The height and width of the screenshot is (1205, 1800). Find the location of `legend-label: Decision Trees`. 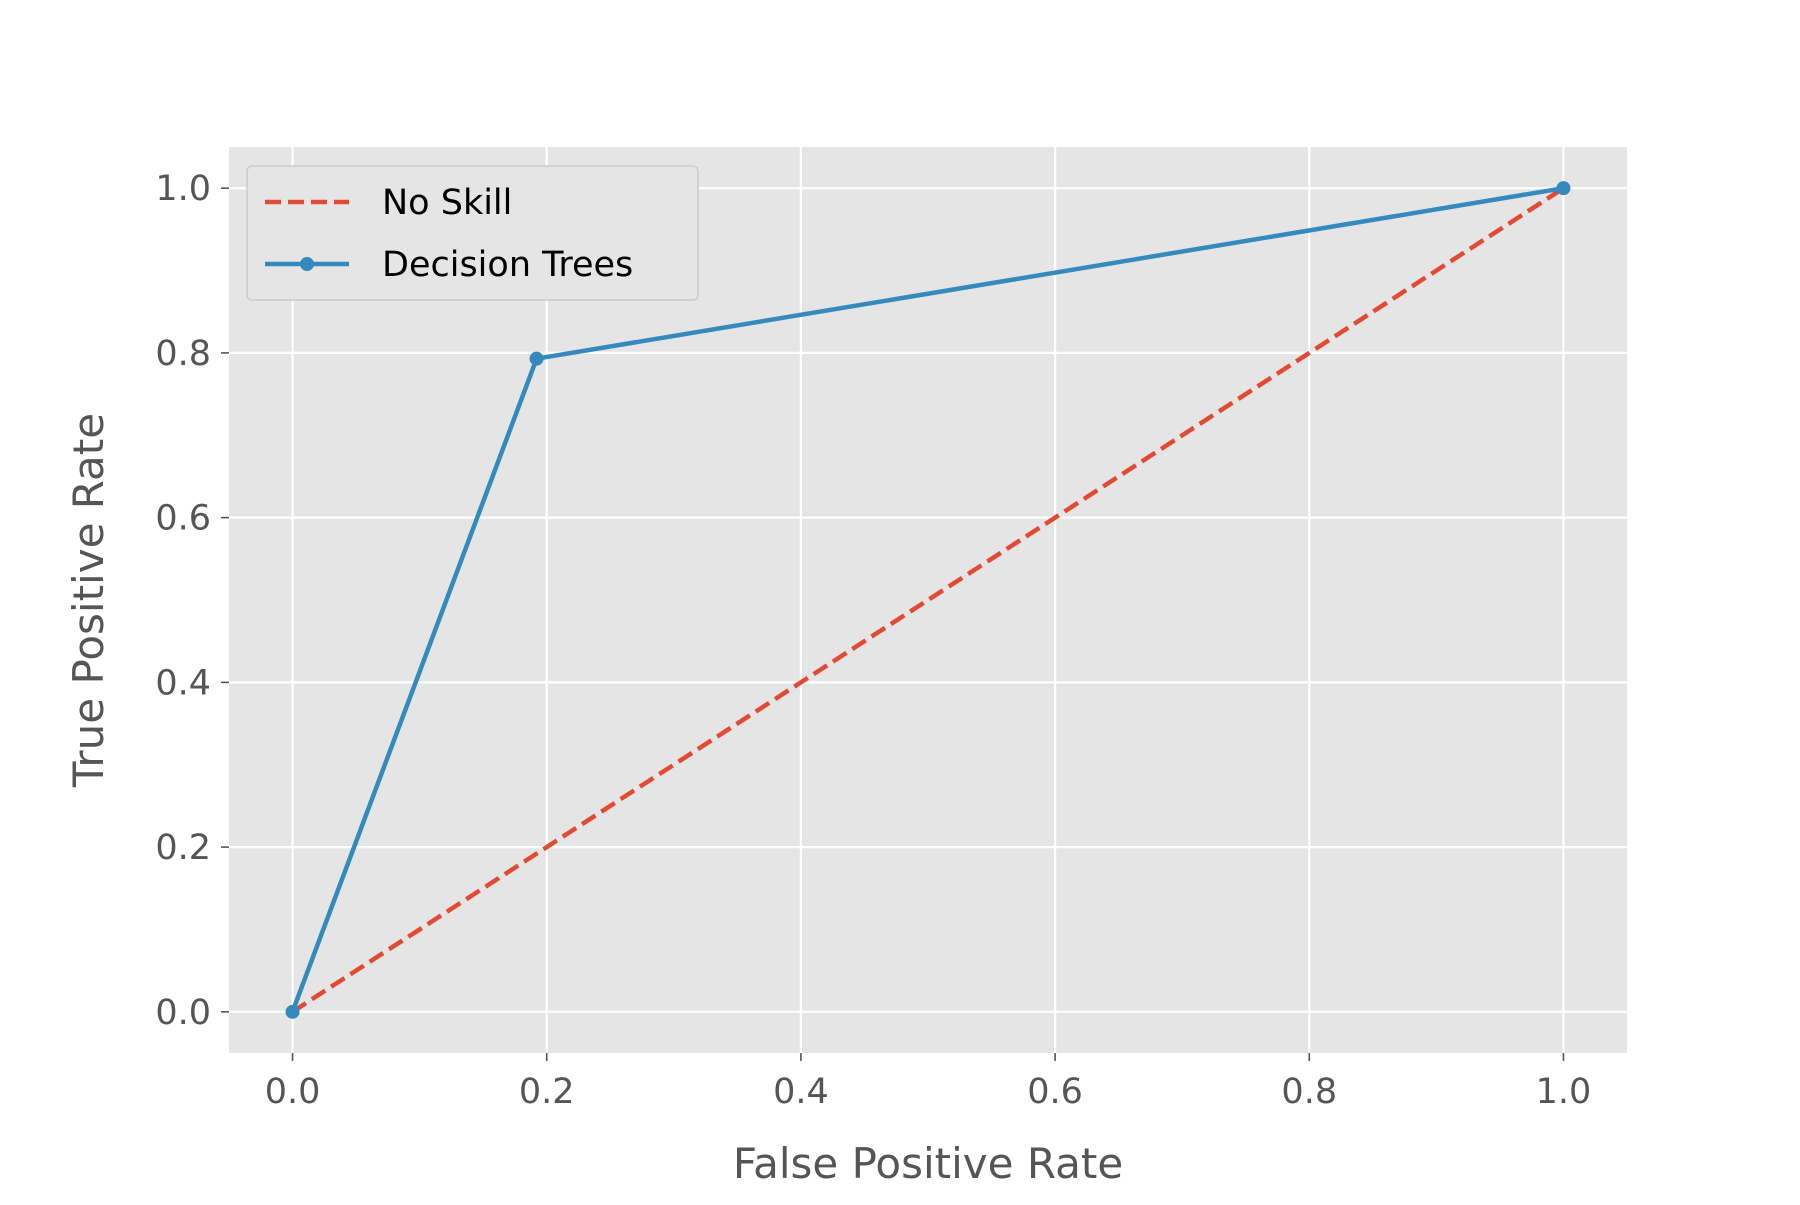

legend-label: Decision Trees is located at coordinates (507, 265).